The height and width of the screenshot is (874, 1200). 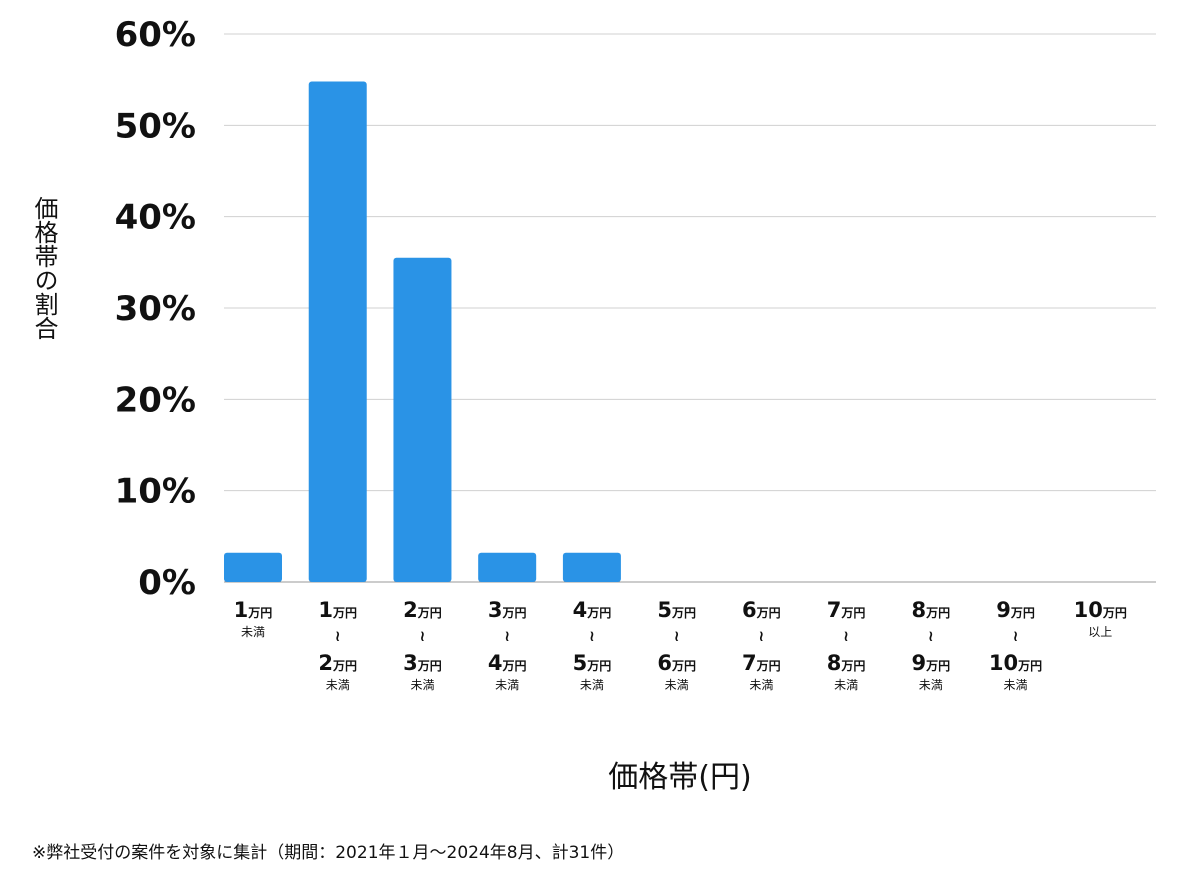 I want to click on y-tick-label: 60%, so click(x=155, y=35).